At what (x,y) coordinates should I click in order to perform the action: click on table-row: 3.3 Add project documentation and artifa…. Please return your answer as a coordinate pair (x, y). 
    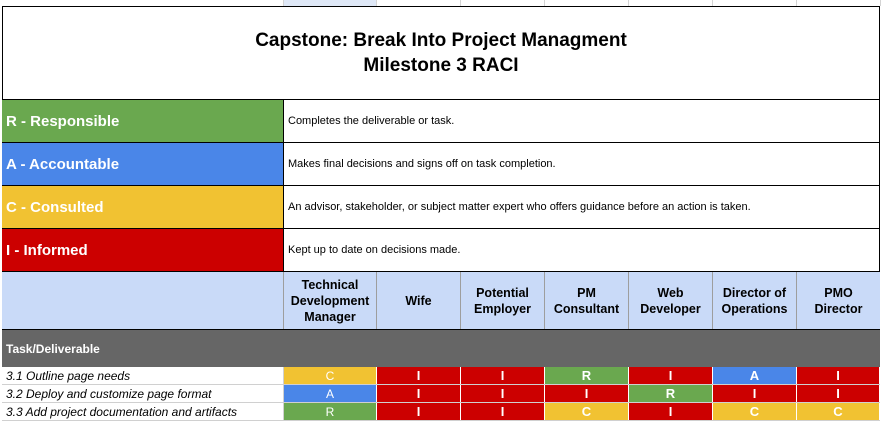
    Looking at the image, I should click on (441, 412).